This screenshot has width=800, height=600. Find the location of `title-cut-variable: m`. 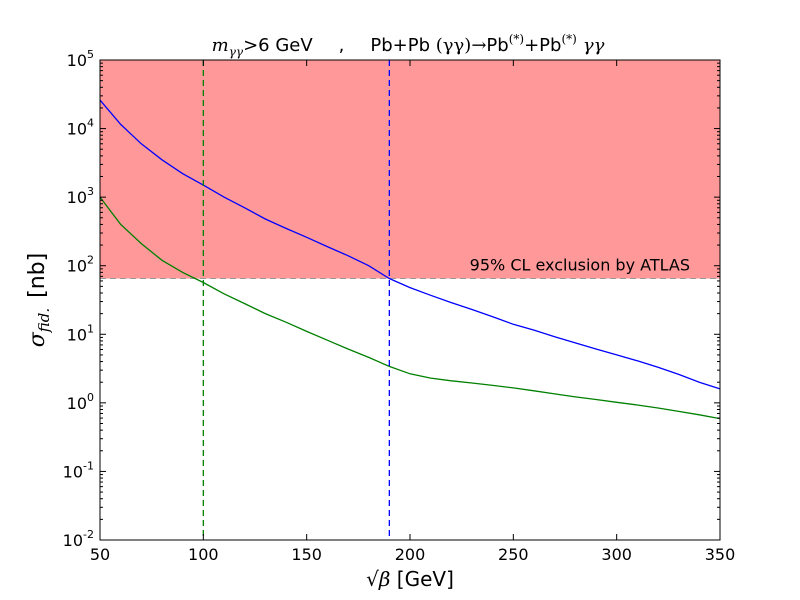

title-cut-variable: m is located at coordinates (220, 45).